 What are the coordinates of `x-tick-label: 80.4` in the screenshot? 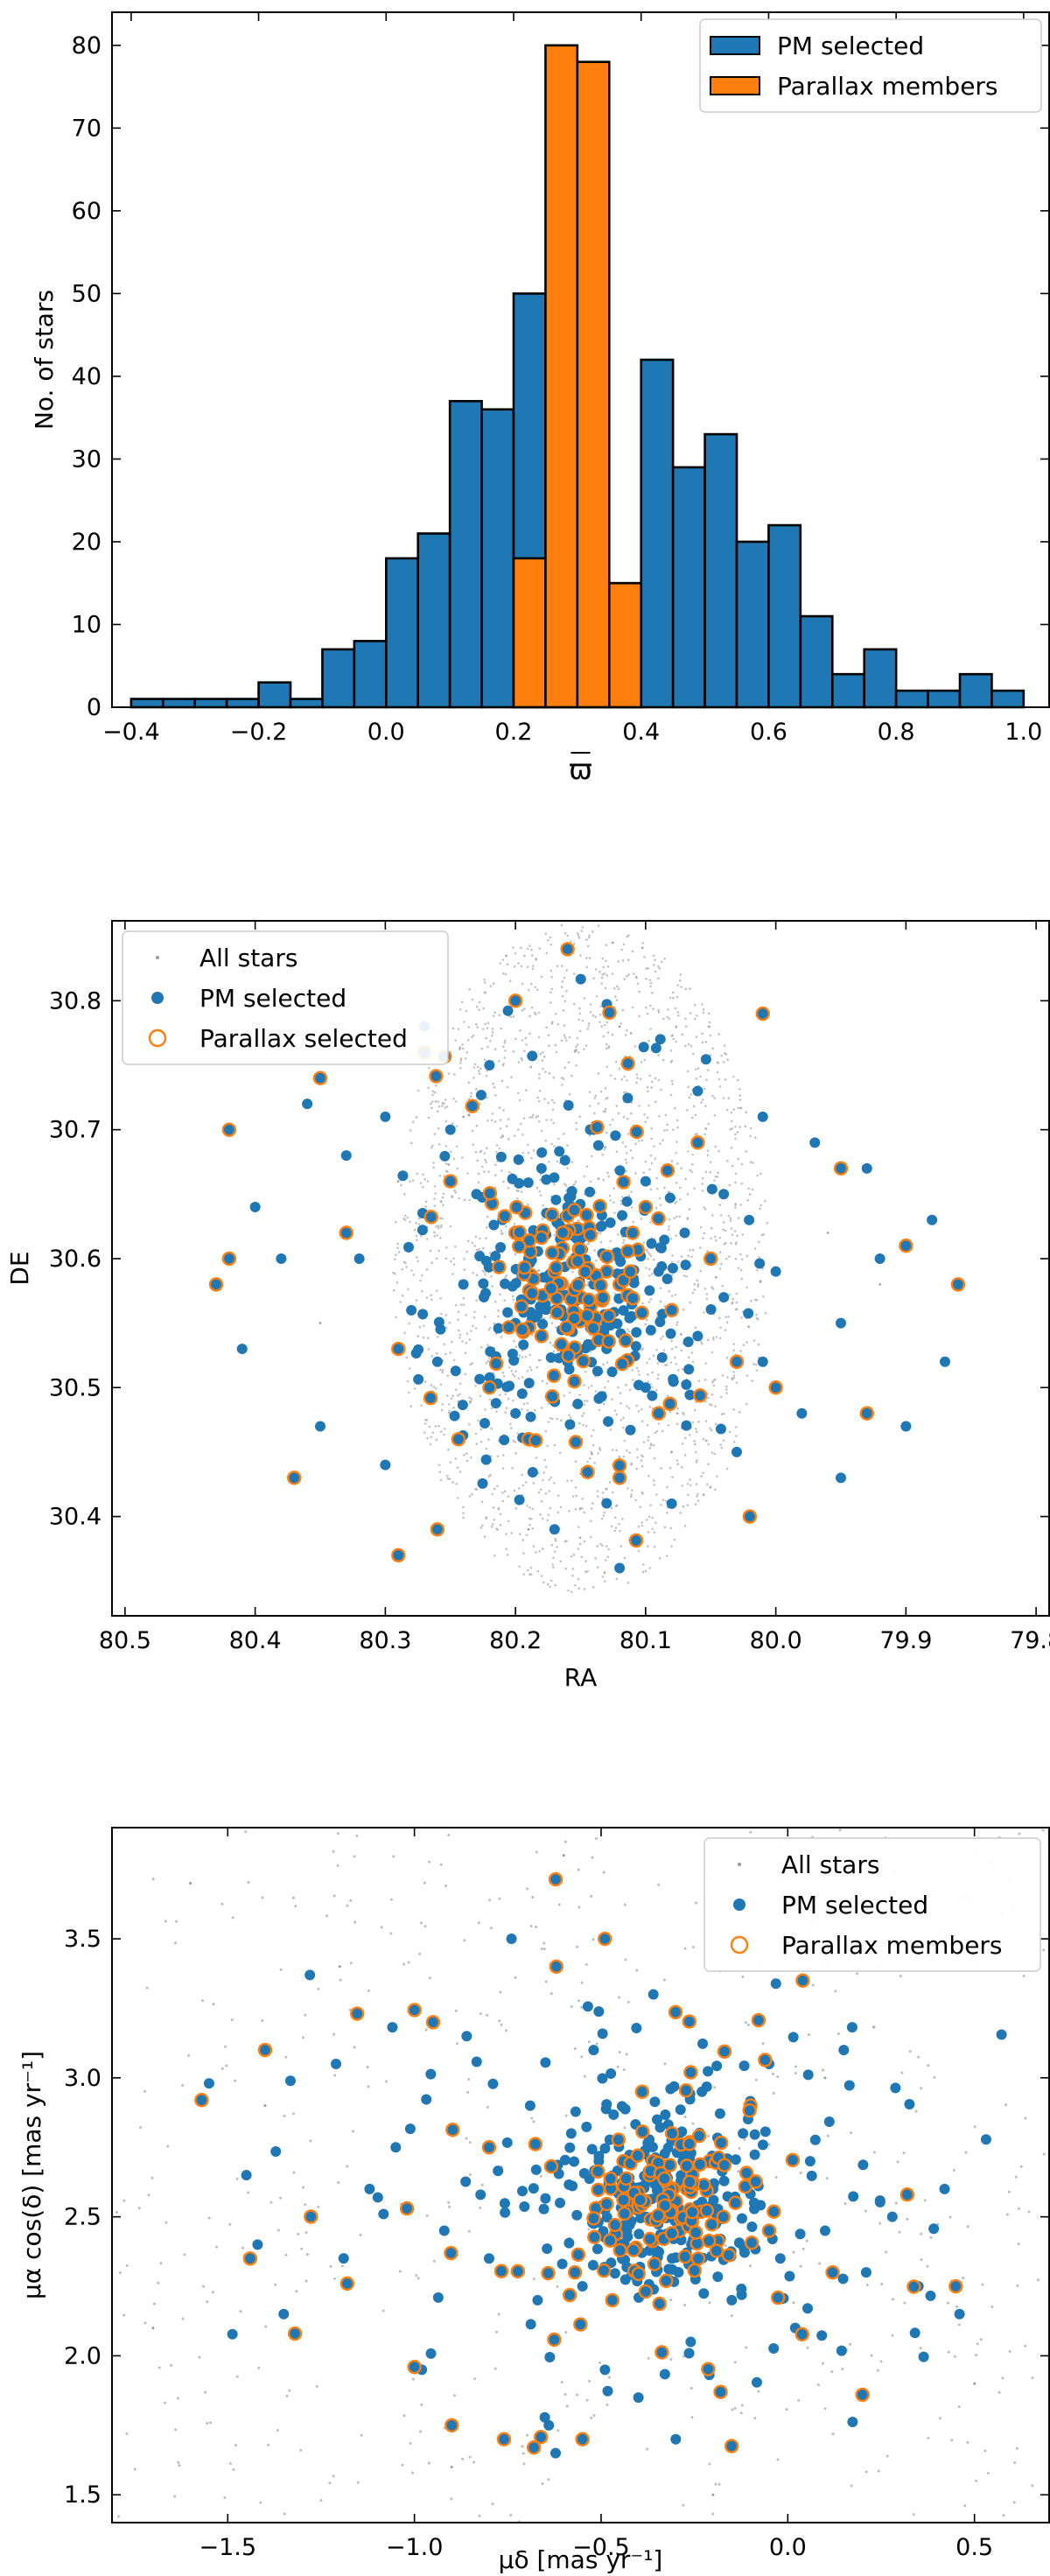 It's located at (255, 1640).